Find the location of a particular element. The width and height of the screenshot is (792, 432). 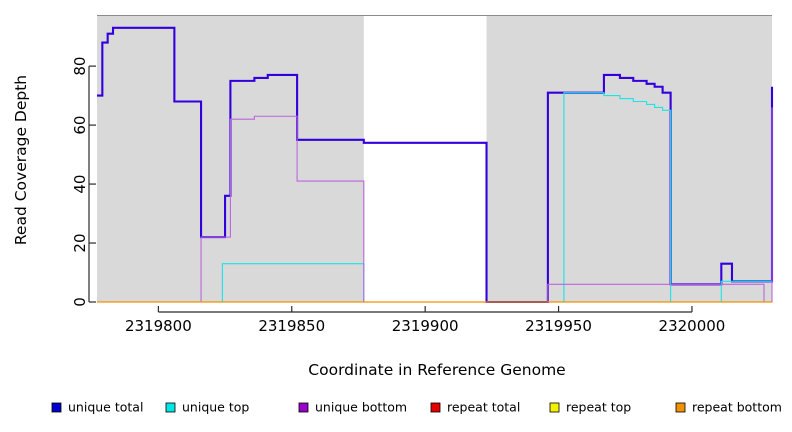

legend-label-repeat-bottom: repeat bottom is located at coordinates (737, 407).